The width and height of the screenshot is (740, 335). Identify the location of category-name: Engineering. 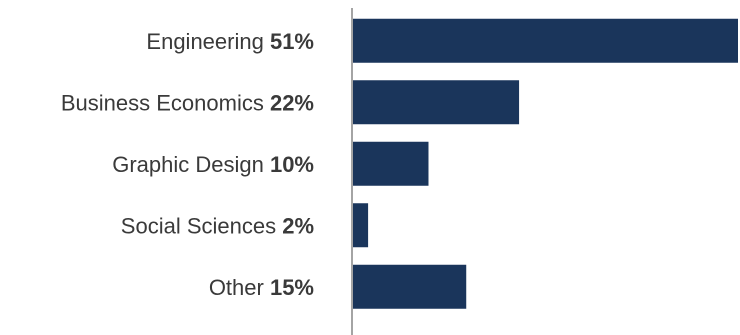
(208, 40).